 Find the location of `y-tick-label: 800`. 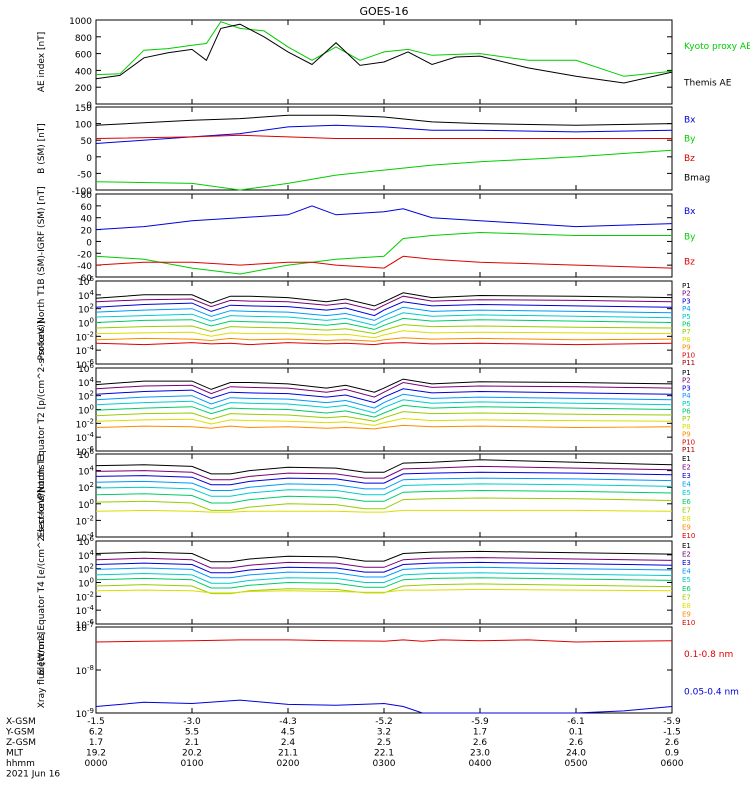

y-tick-label: 800 is located at coordinates (83, 39).